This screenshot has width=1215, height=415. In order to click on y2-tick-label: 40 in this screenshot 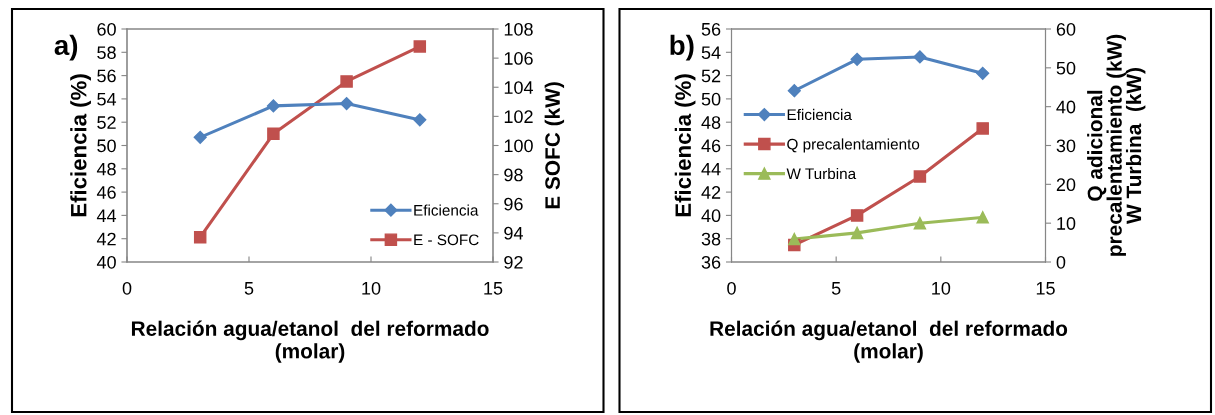, I will do `click(1066, 107)`.